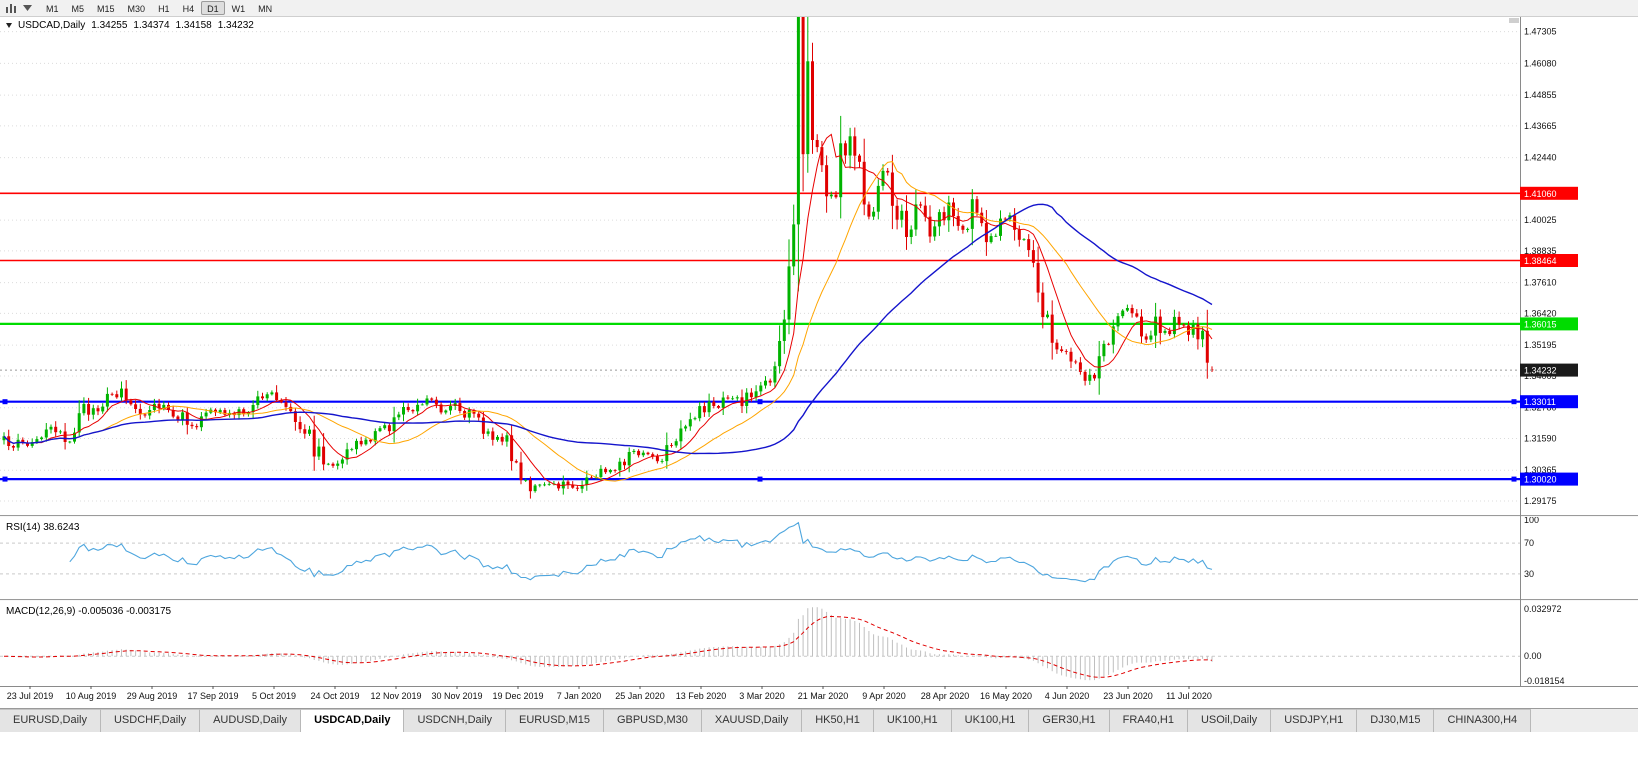  I want to click on chart-tab-hk50-h1: HK50,H1, so click(838, 720).